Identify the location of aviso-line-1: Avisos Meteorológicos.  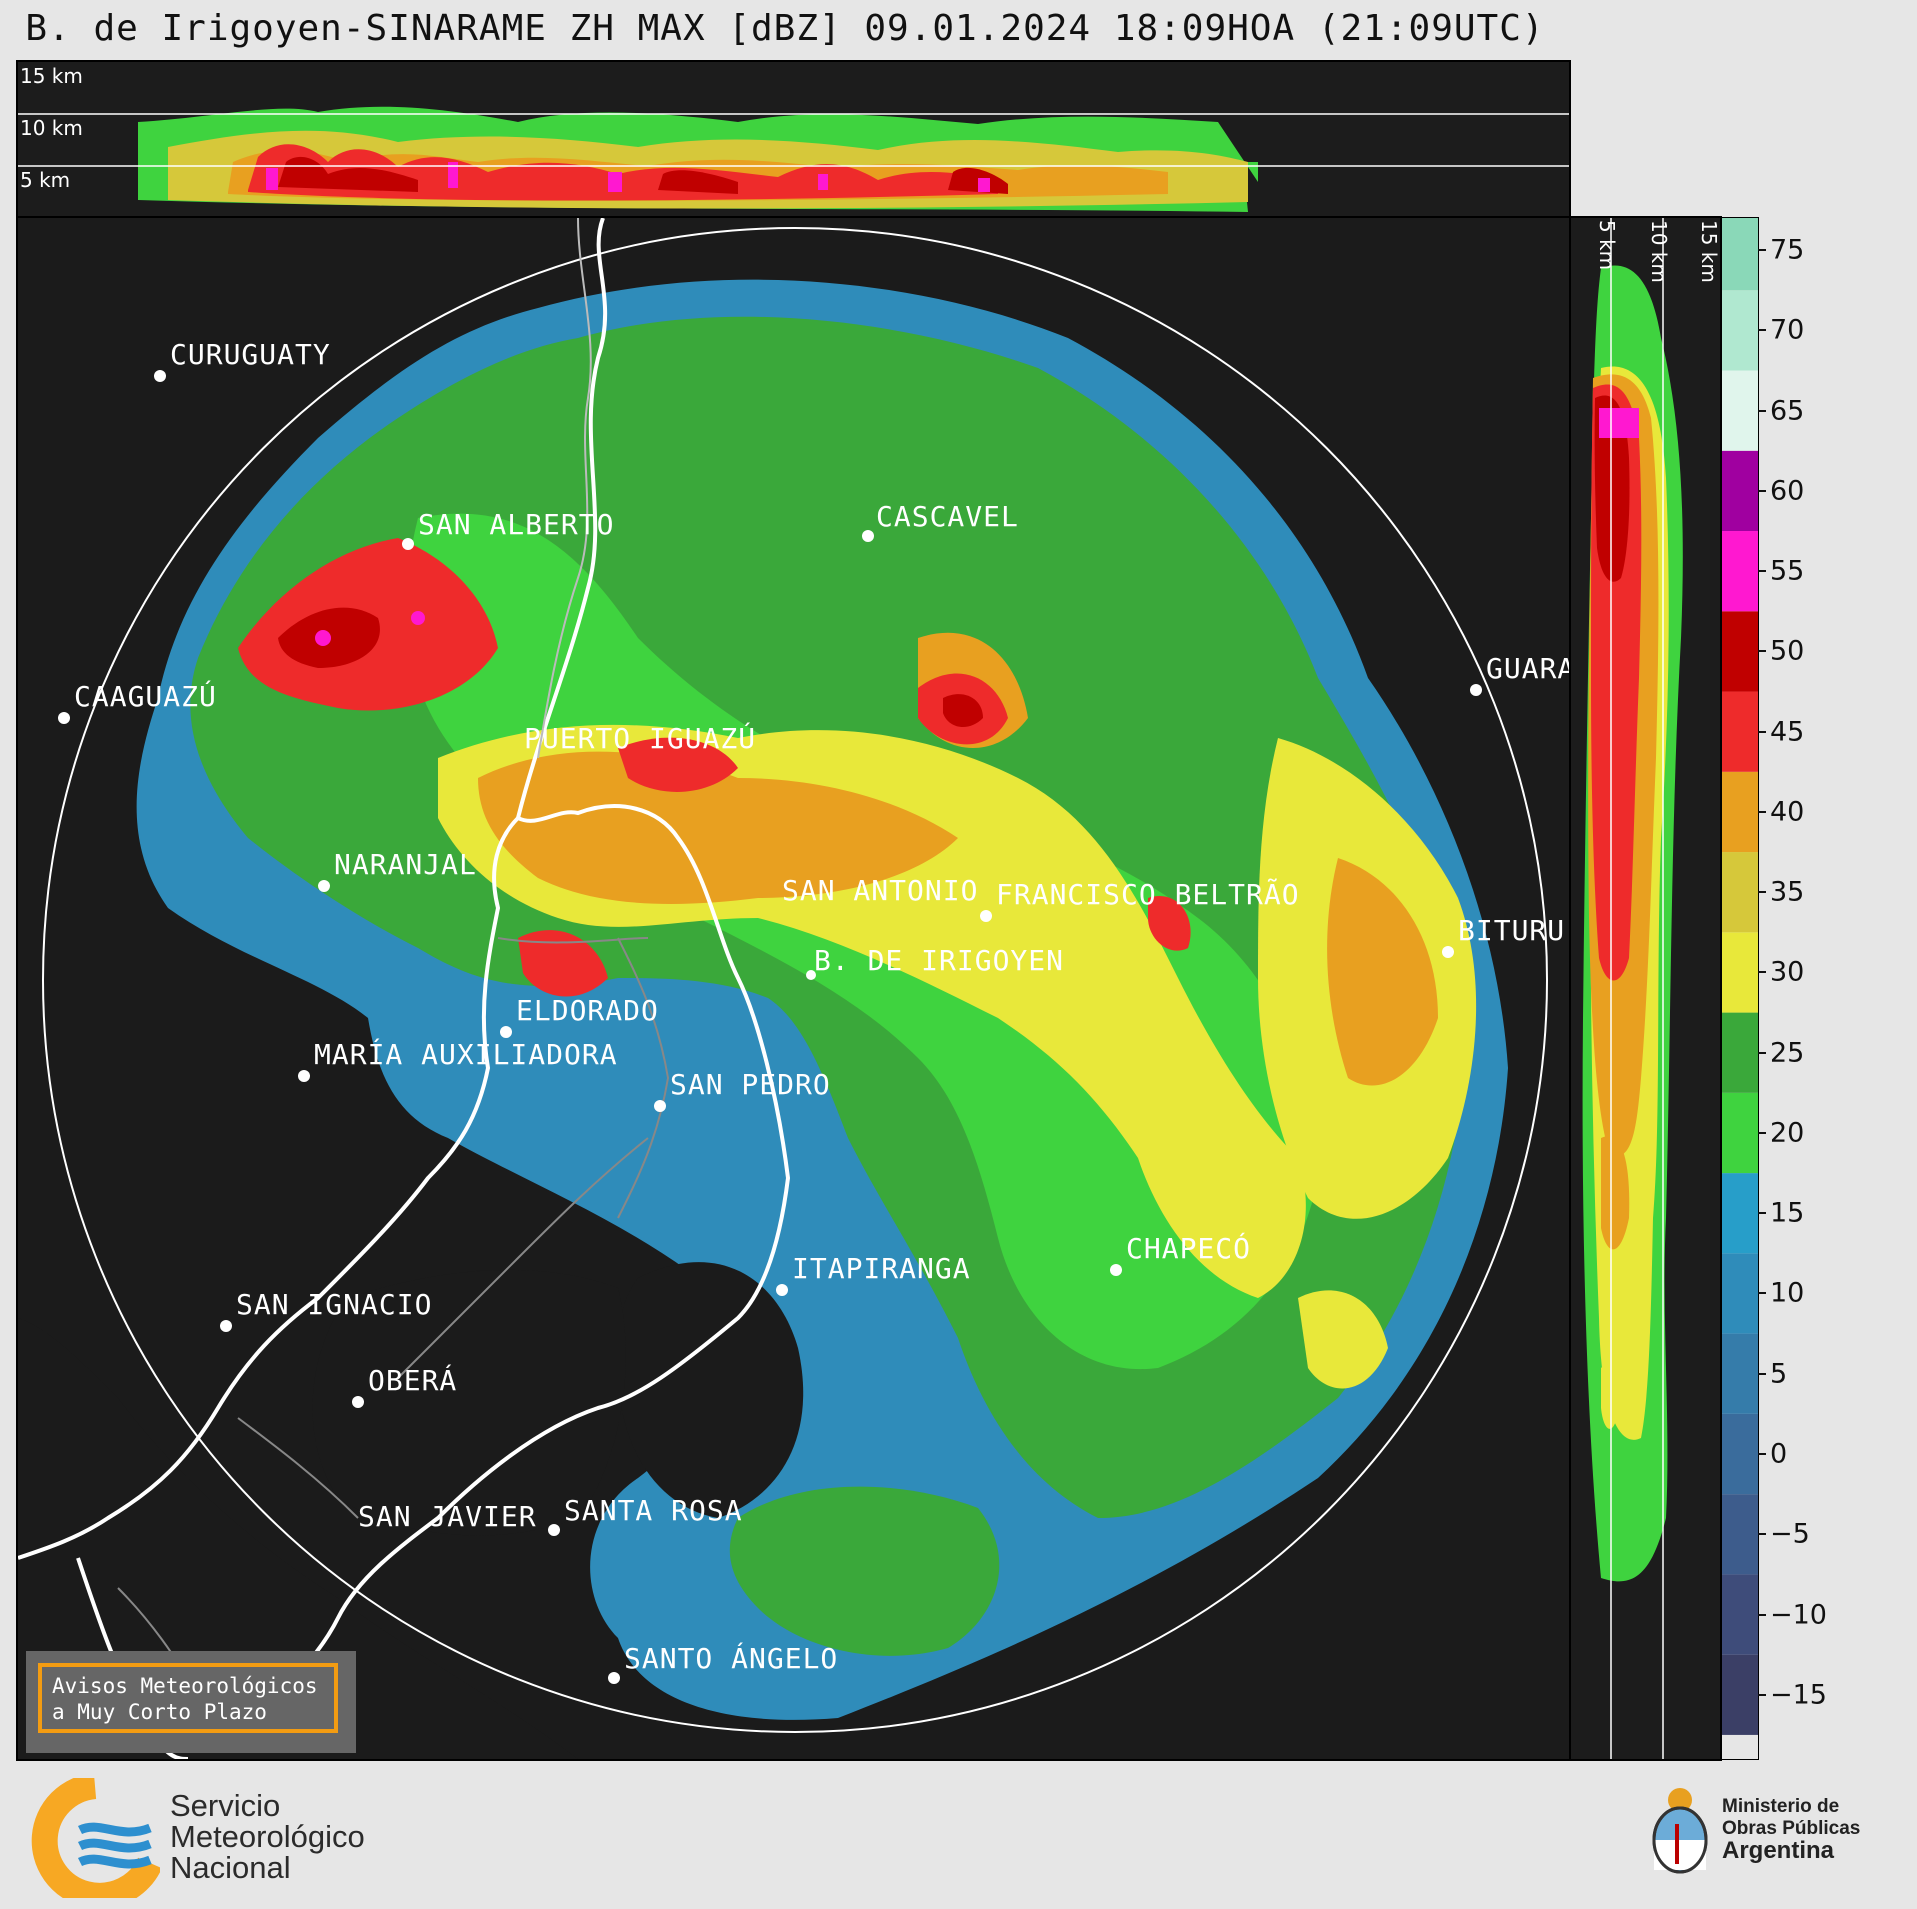
(185, 1686).